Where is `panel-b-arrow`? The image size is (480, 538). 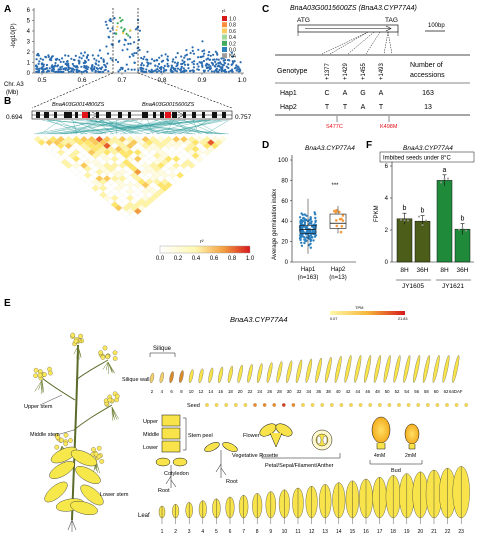
panel-b-arrow is located at coordinates (95, 115).